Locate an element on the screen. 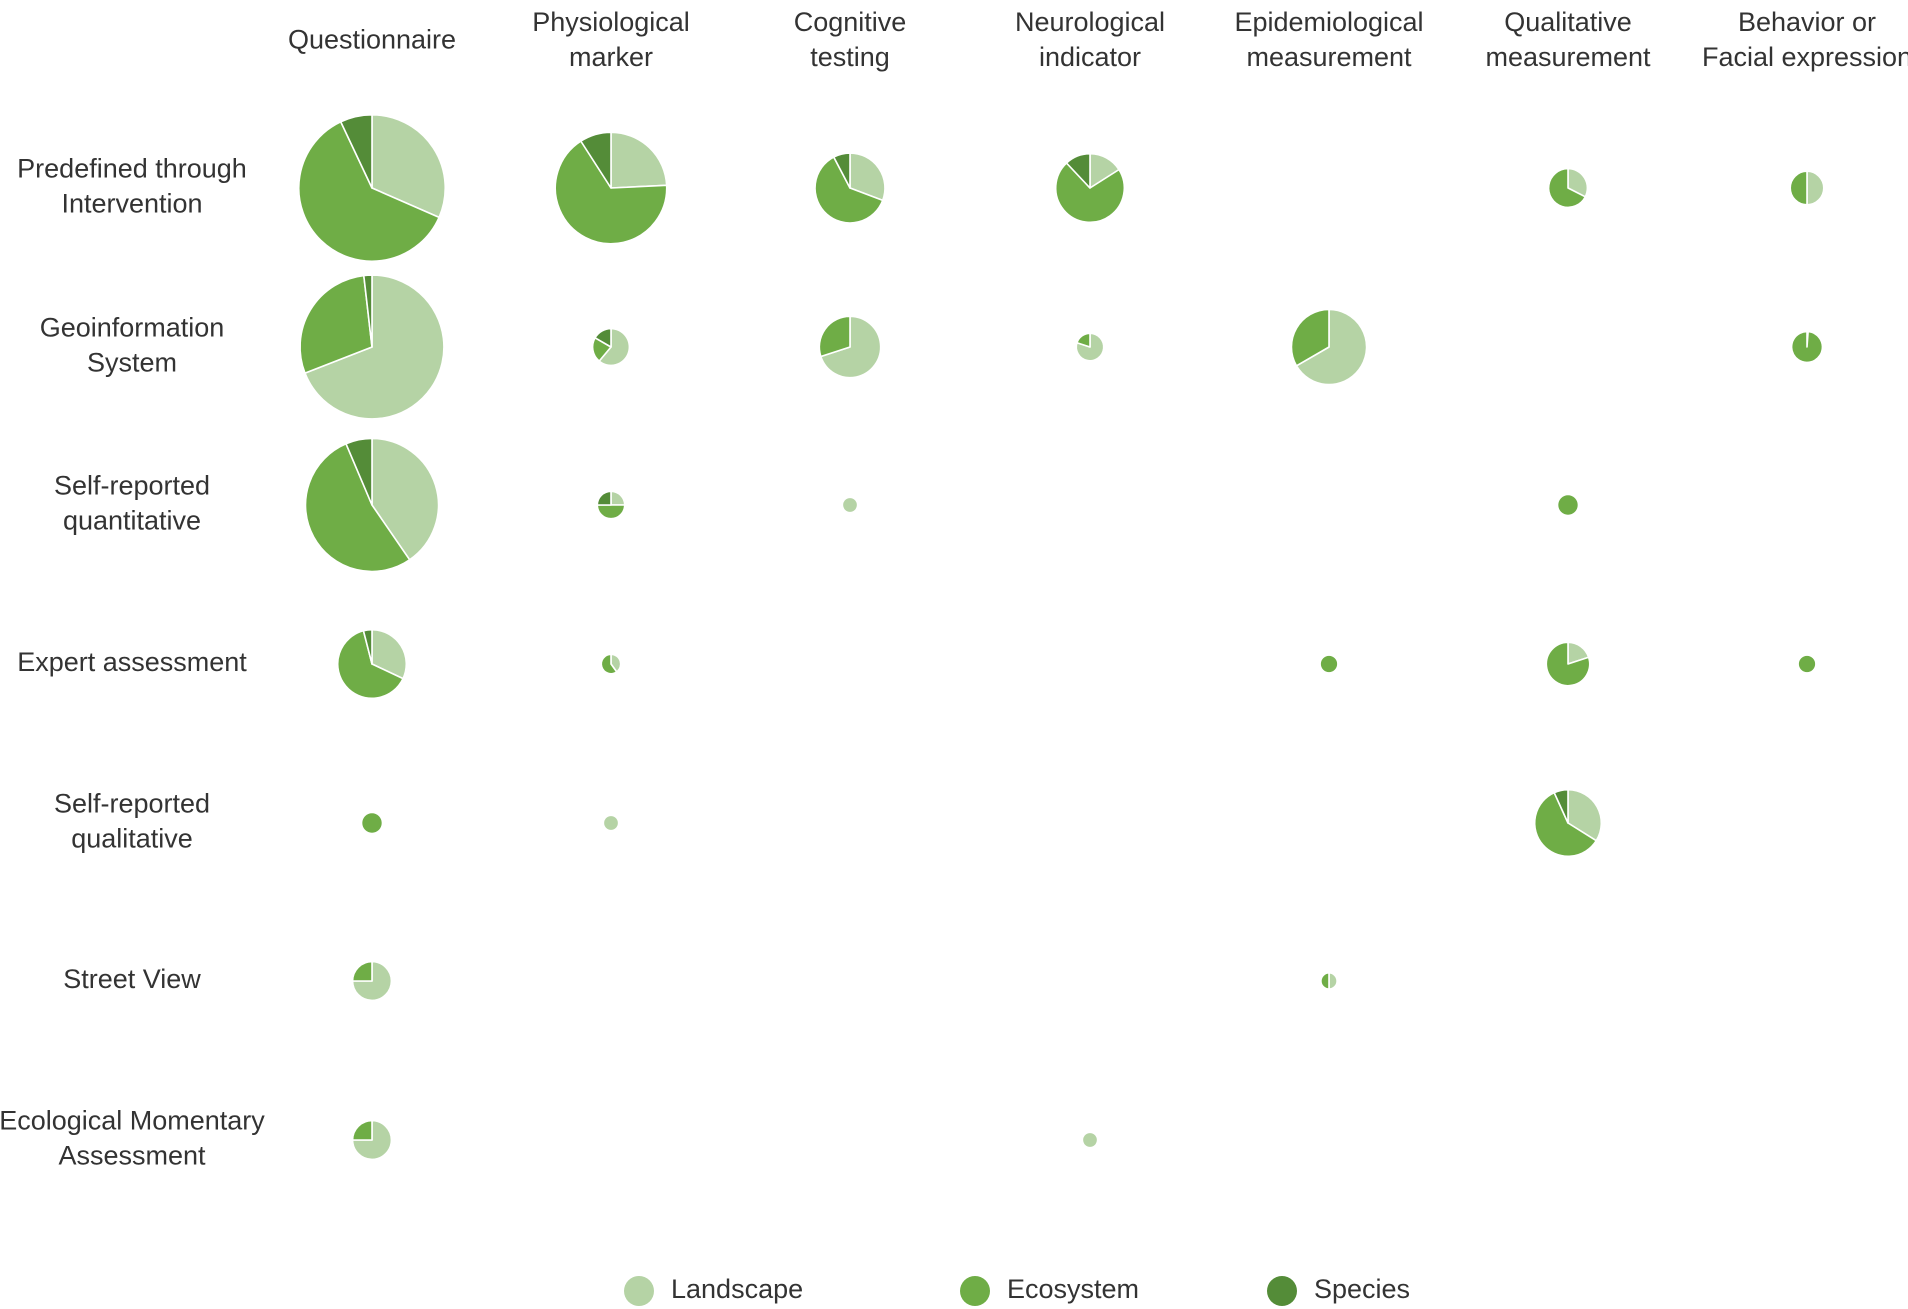  row-label-line: Intervention is located at coordinates (131, 204).